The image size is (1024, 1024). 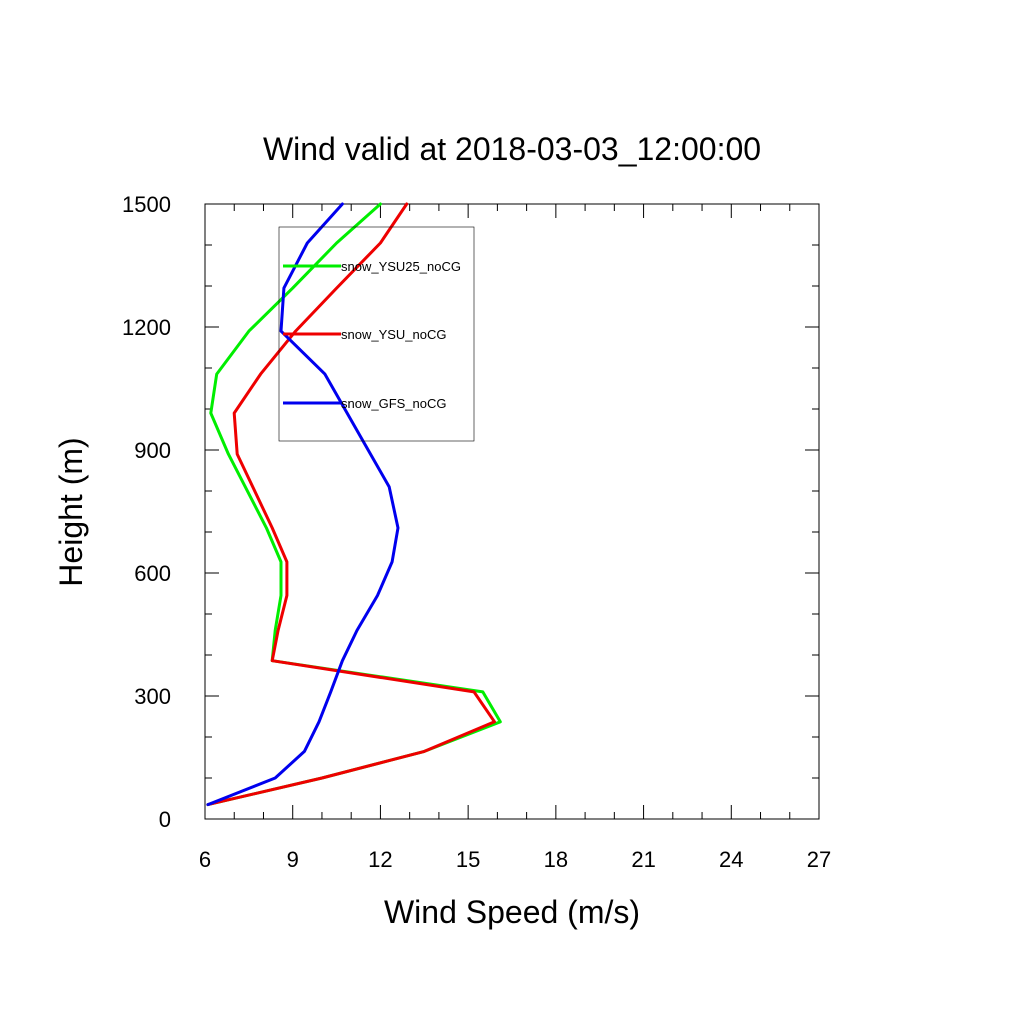 What do you see at coordinates (146, 204) in the screenshot?
I see `y-tick-label: 1500` at bounding box center [146, 204].